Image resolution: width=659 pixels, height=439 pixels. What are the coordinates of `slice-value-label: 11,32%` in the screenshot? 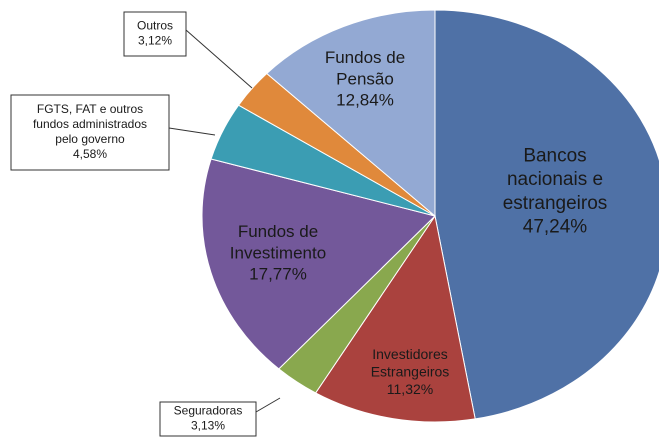 It's located at (410, 389).